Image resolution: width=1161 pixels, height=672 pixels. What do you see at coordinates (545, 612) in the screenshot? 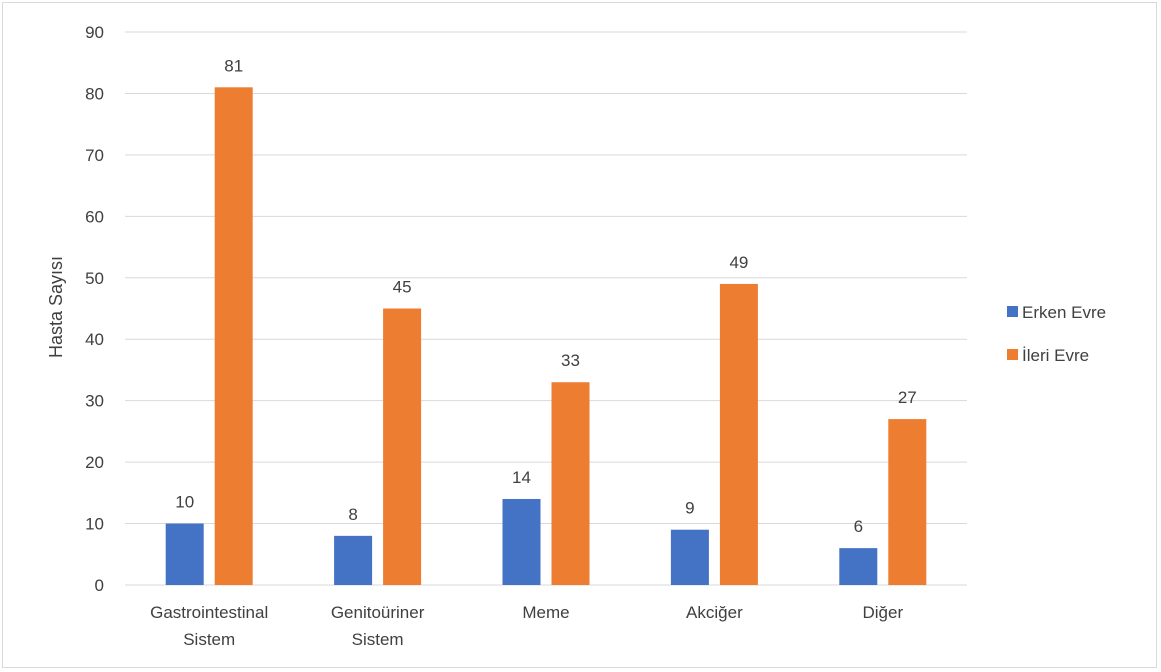
I see `x-category-label: Meme` at bounding box center [545, 612].